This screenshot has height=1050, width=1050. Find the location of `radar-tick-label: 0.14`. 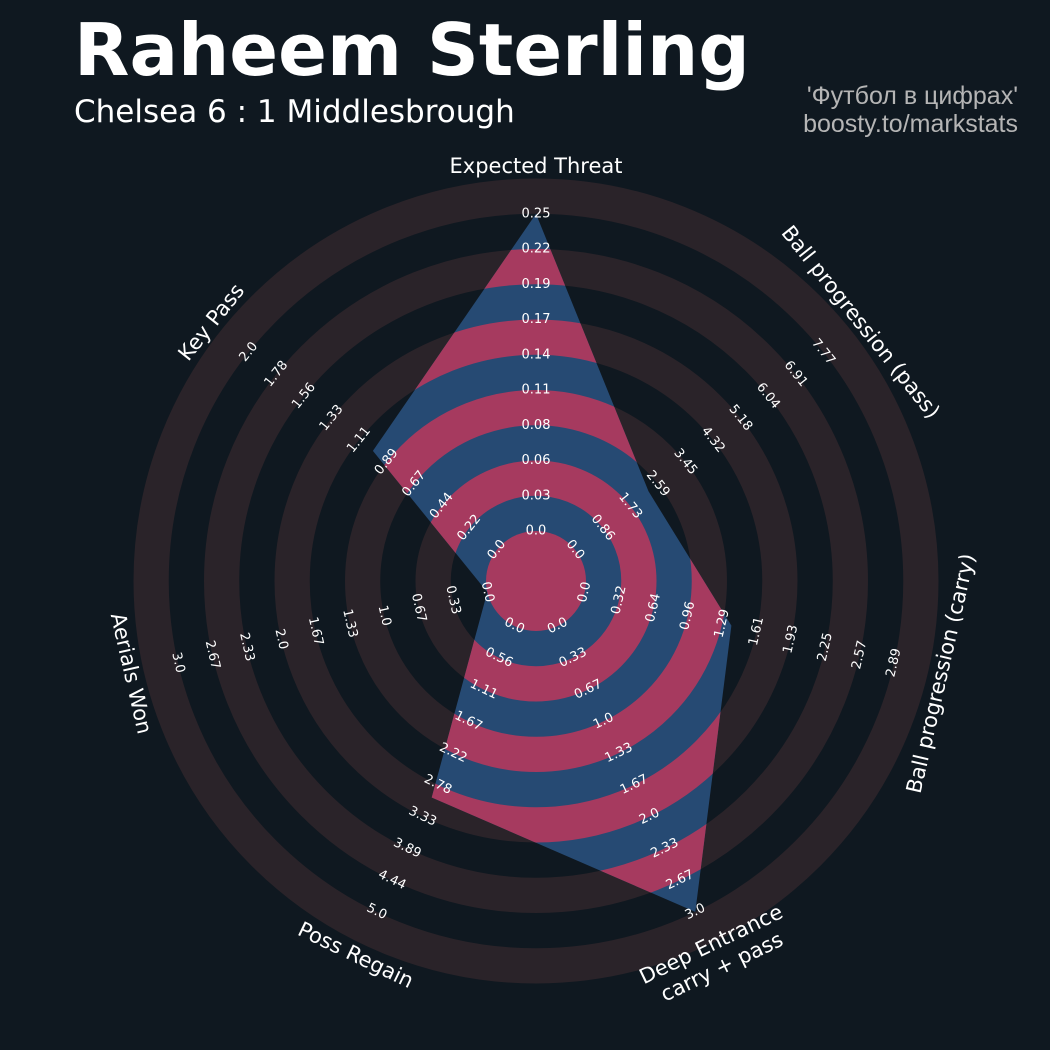

radar-tick-label: 0.14 is located at coordinates (536, 354).